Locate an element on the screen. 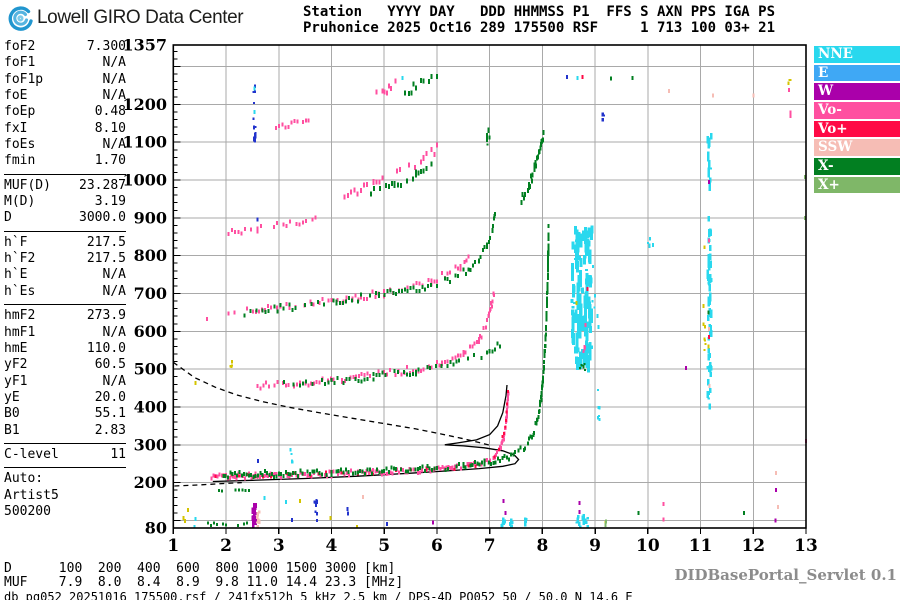 The width and height of the screenshot is (900, 600). svg-text: 12 is located at coordinates (753, 546).